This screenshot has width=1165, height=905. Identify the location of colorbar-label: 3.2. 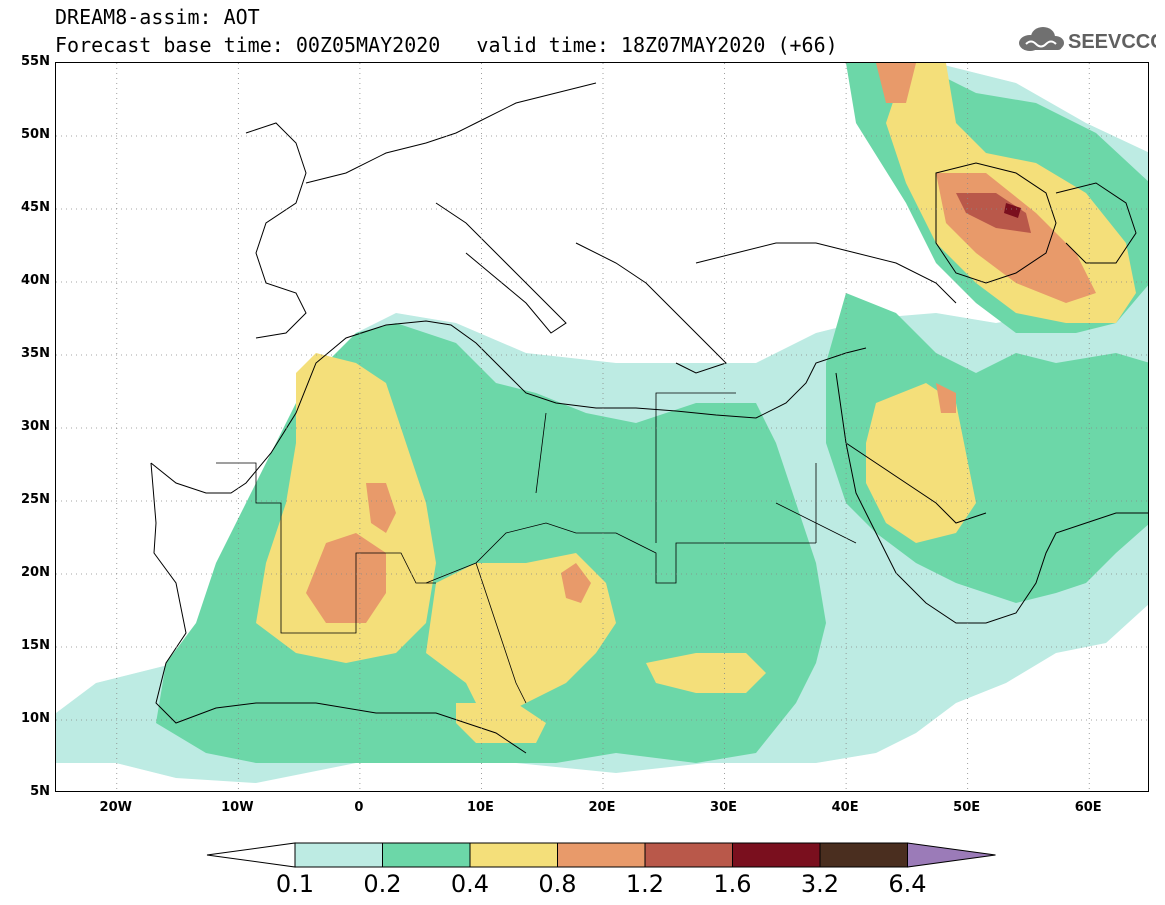
(820, 884).